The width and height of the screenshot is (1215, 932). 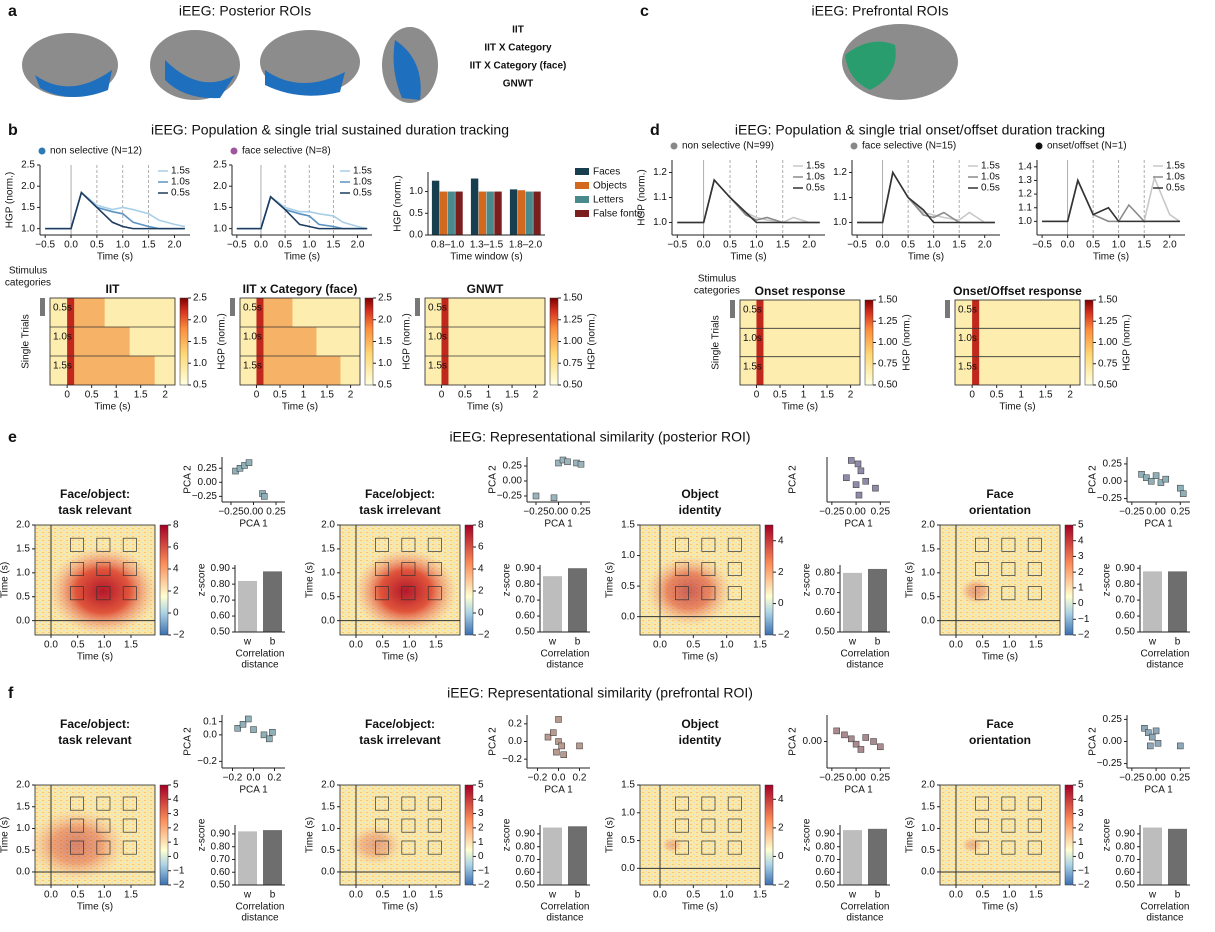 What do you see at coordinates (180, 182) in the screenshot?
I see `legend-label: 1.0s` at bounding box center [180, 182].